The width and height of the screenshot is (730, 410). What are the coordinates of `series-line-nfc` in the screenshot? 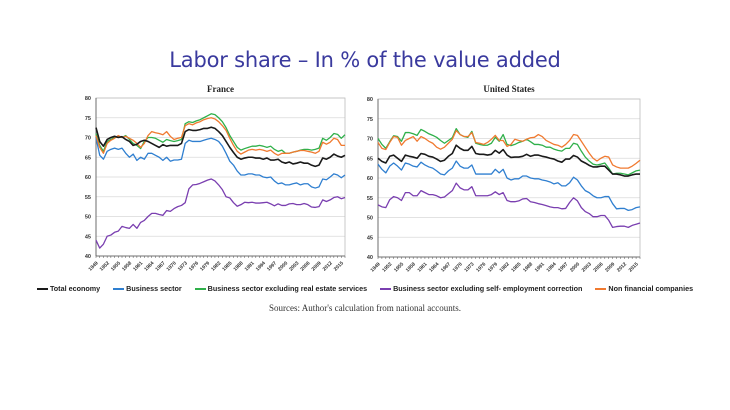 It's located at (509, 149).